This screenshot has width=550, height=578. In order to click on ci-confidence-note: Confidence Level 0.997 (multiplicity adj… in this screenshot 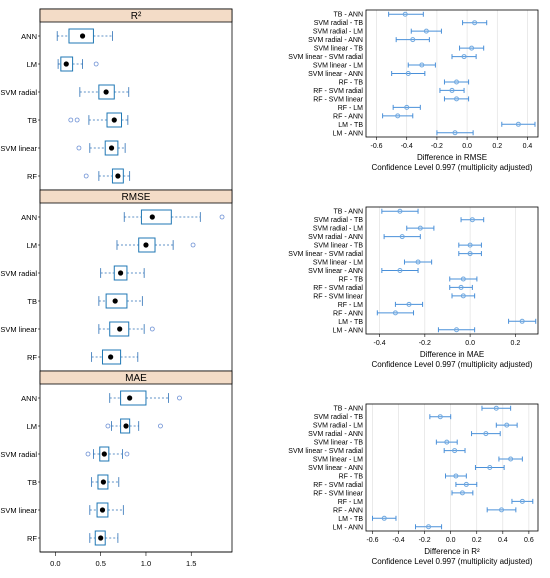, I will do `click(452, 364)`.